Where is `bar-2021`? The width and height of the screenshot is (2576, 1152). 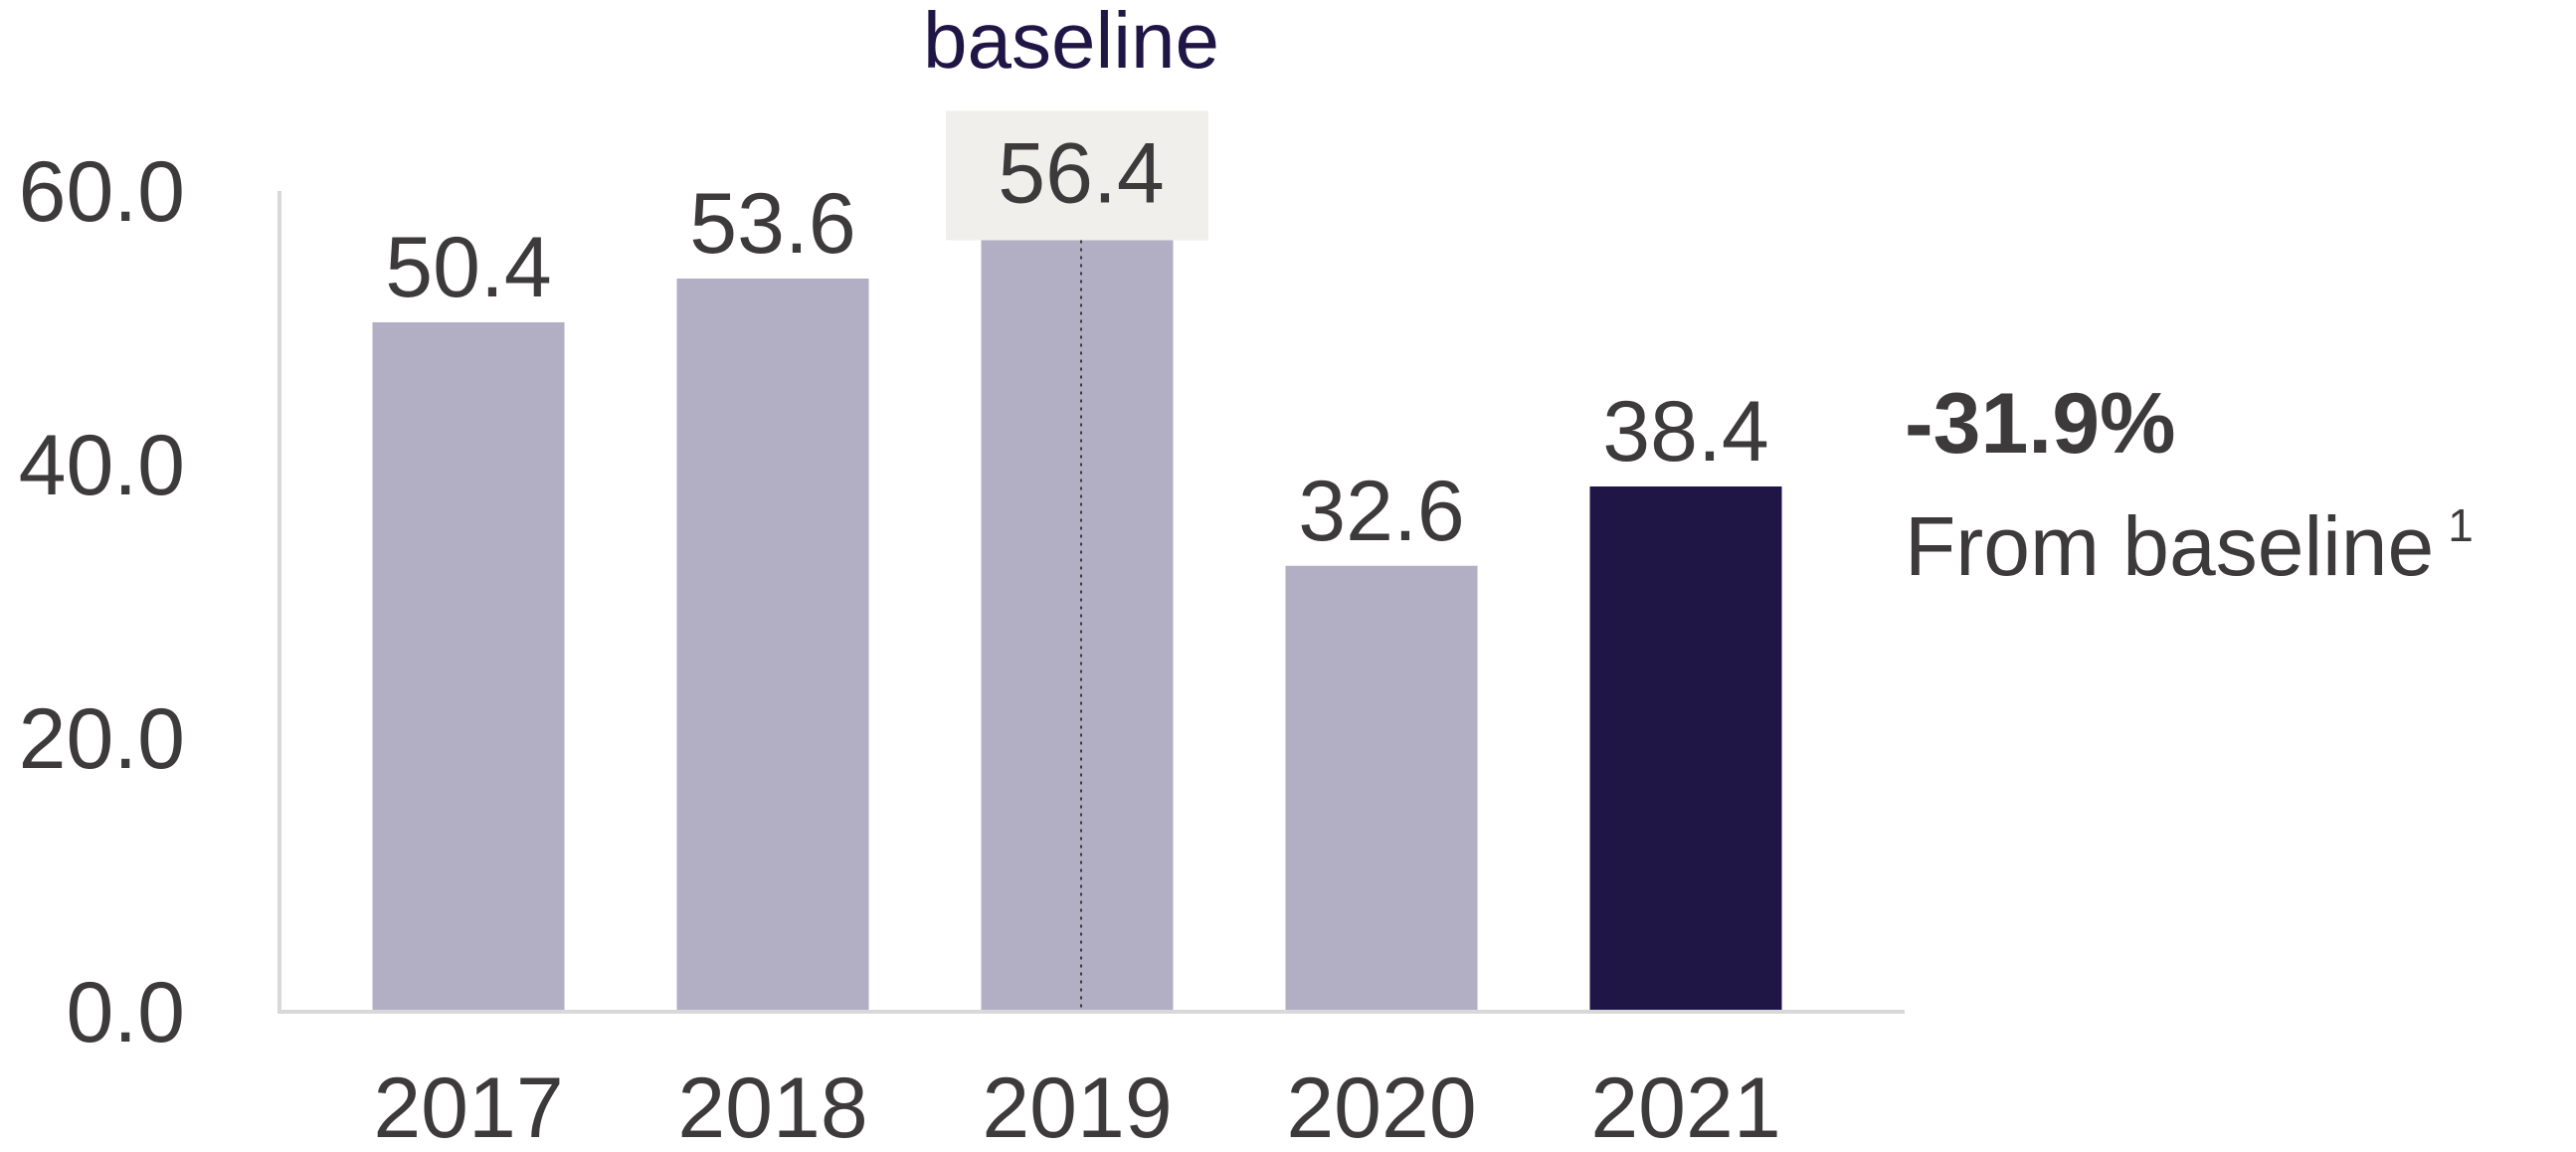 bar-2021 is located at coordinates (1685, 749).